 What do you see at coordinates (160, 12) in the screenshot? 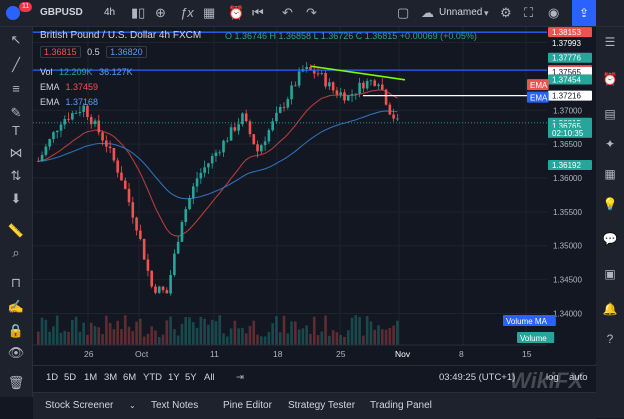
I see `compare-icon: ⊕` at bounding box center [160, 12].